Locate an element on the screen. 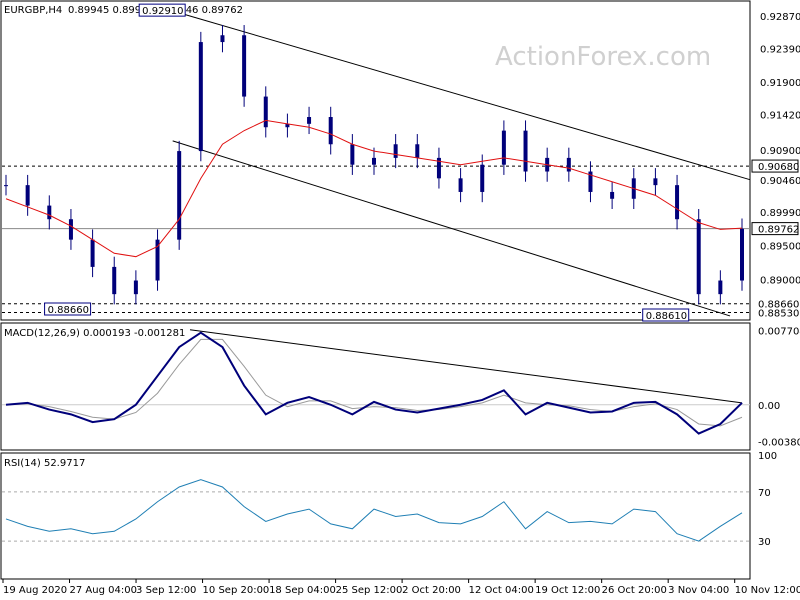 The width and height of the screenshot is (800, 600). price-y-tick-label: 0.91420 is located at coordinates (780, 116).